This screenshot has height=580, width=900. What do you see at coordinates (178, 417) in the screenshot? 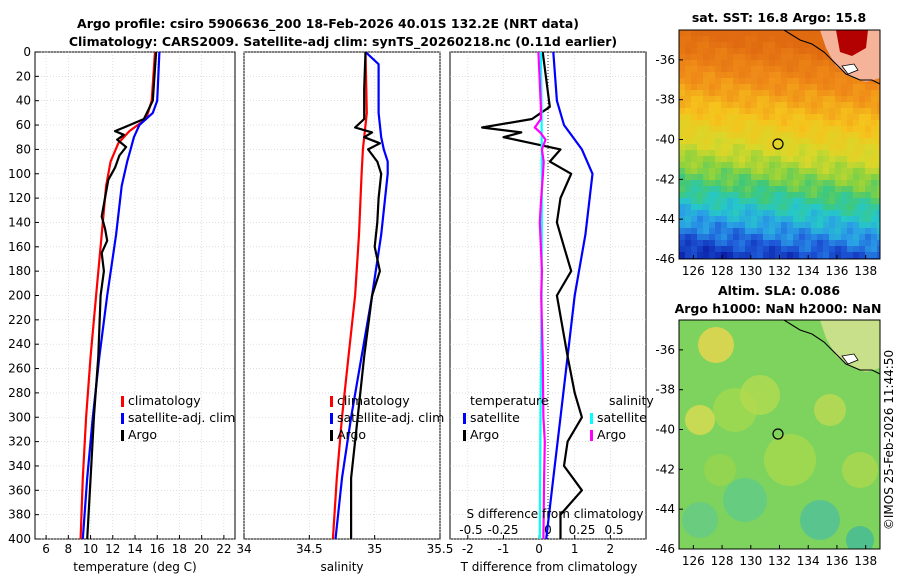
I see `temperature-legend: climatology satellite-adj. clim Argo` at bounding box center [178, 417].